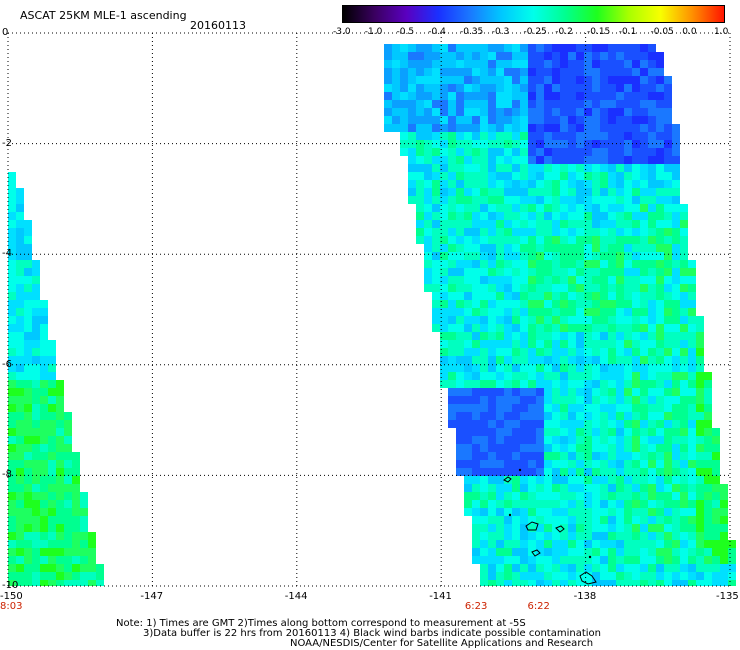  What do you see at coordinates (472, 32) in the screenshot?
I see `colorbar-tick-label: -0.35` at bounding box center [472, 32].